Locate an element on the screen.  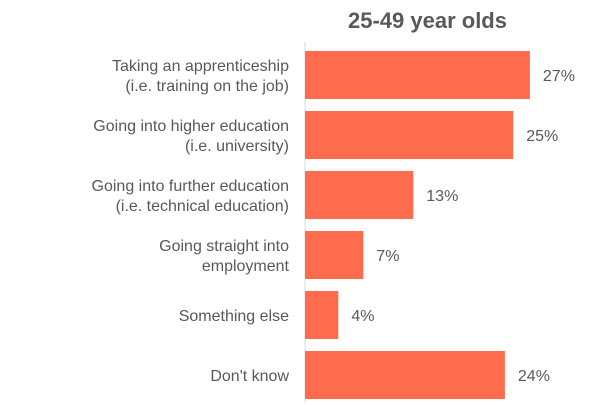
bar-value-label-3: 7% is located at coordinates (387, 256).